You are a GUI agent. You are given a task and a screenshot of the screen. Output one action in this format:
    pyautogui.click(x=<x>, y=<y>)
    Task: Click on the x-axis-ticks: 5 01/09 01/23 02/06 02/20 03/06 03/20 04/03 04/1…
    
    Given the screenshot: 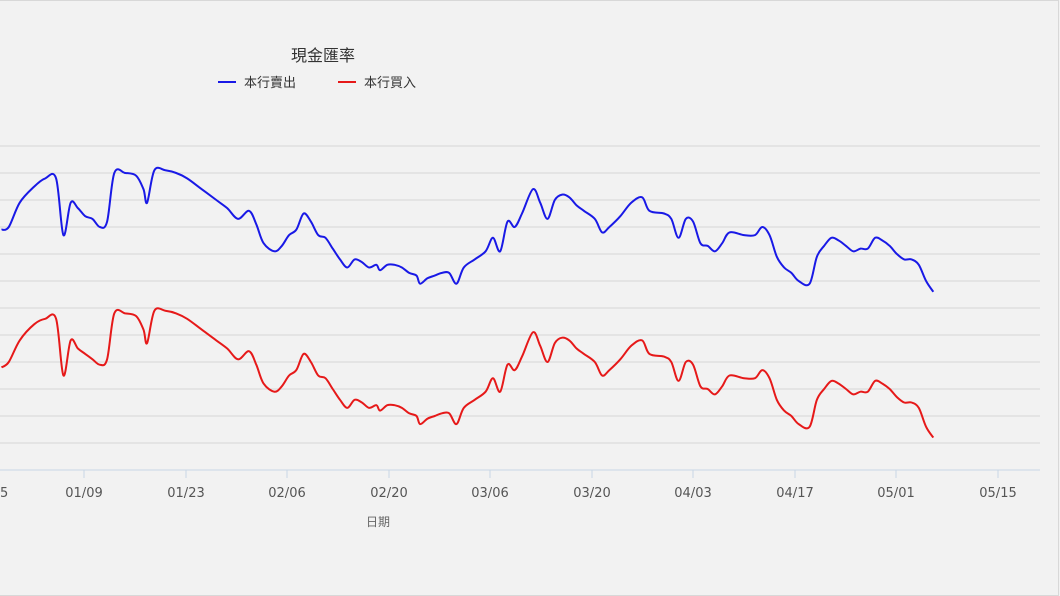 What is the action you would take?
    pyautogui.click(x=508, y=485)
    